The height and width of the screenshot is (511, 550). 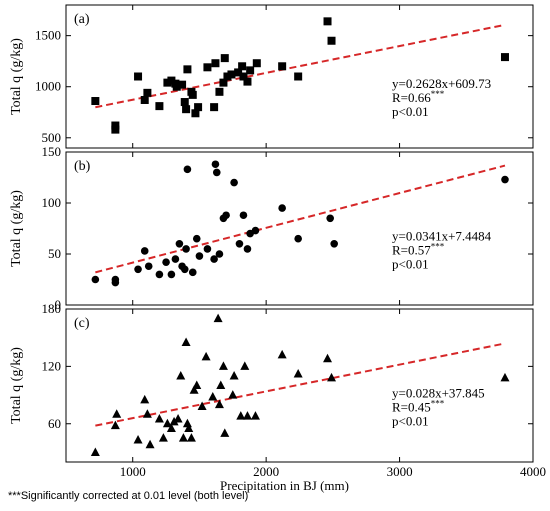 What do you see at coordinates (266, 471) in the screenshot?
I see `x-tick-label: 2000` at bounding box center [266, 471].